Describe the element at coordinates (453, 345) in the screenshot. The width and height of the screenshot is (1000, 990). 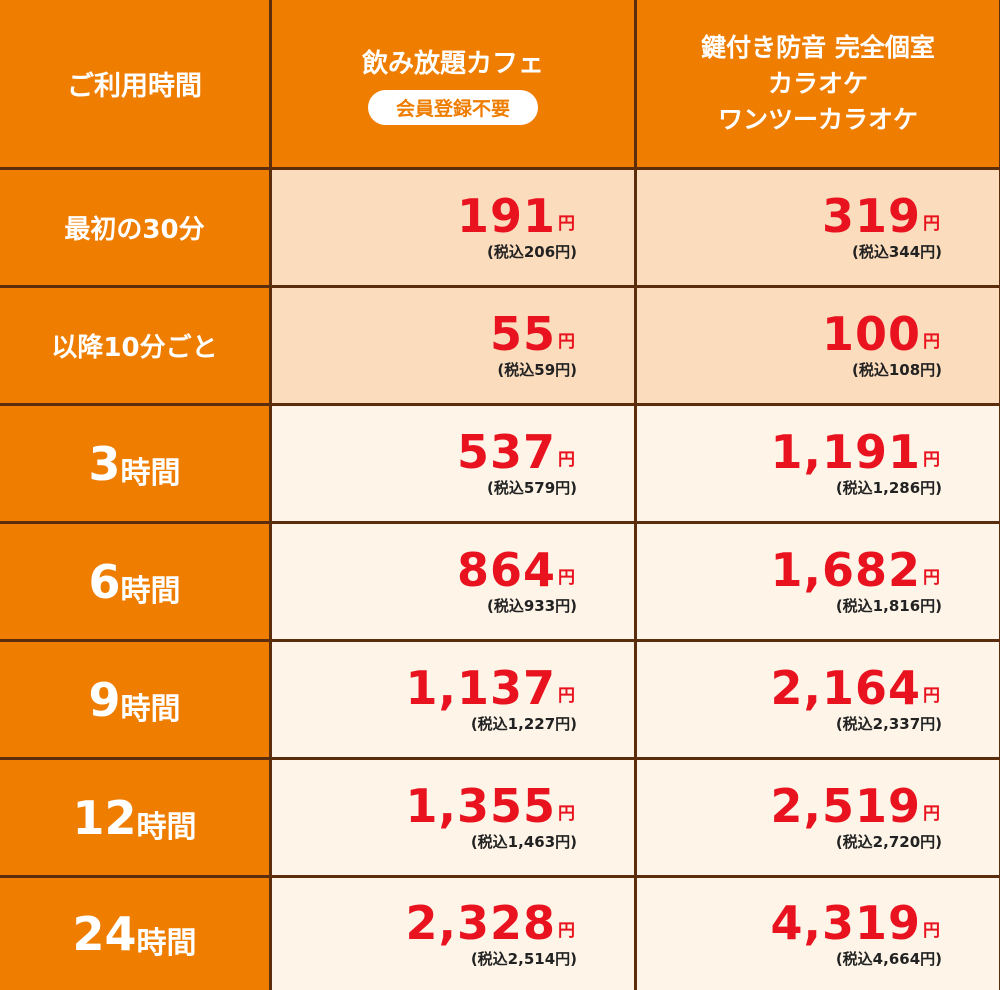
I see `cafe-price-cell: 55 円 (税込59円)` at that location.